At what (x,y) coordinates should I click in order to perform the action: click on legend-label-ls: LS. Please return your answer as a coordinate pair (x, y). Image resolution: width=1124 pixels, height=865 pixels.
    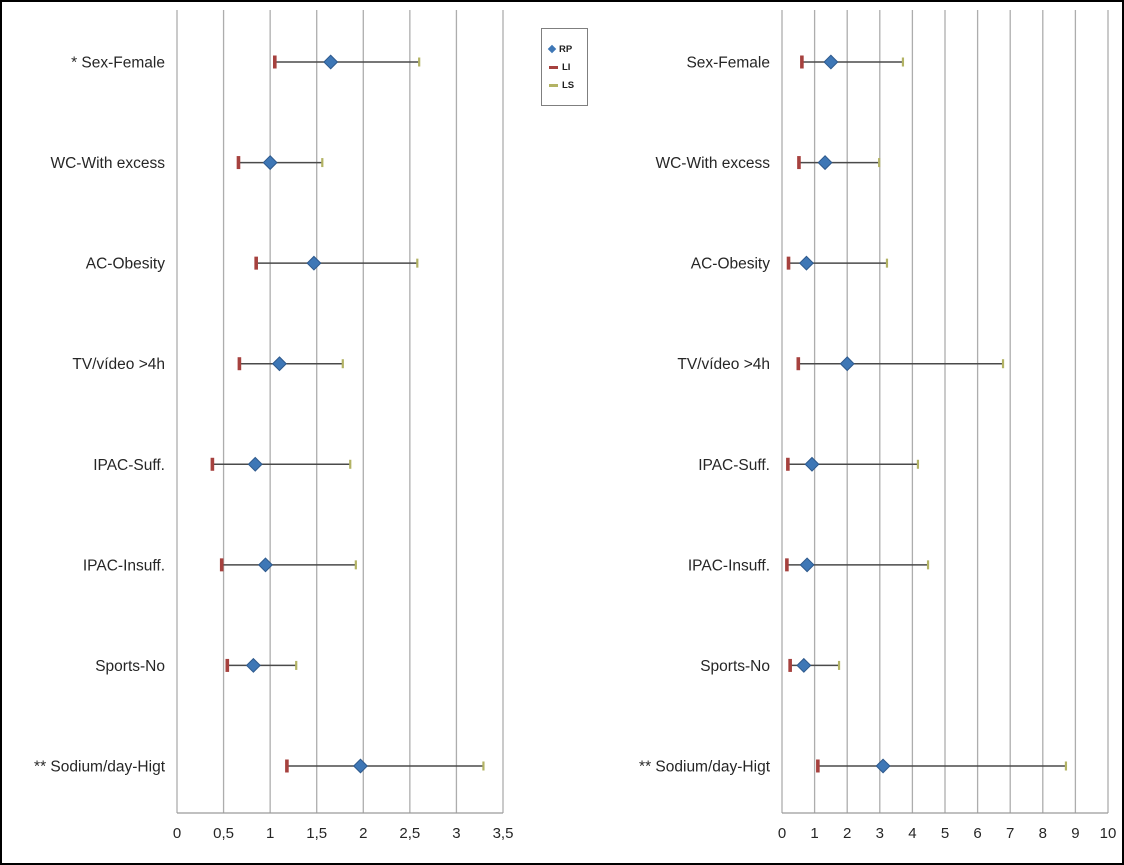
    Looking at the image, I should click on (568, 85).